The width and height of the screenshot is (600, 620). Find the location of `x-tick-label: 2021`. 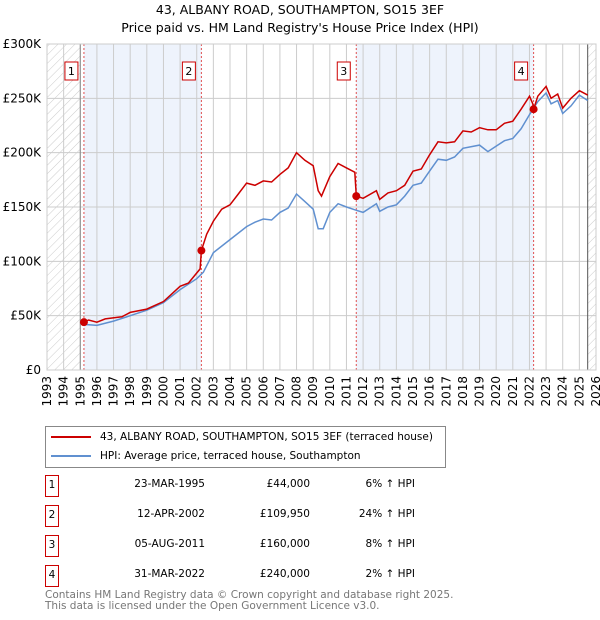

x-tick-label: 2021 is located at coordinates (513, 391).